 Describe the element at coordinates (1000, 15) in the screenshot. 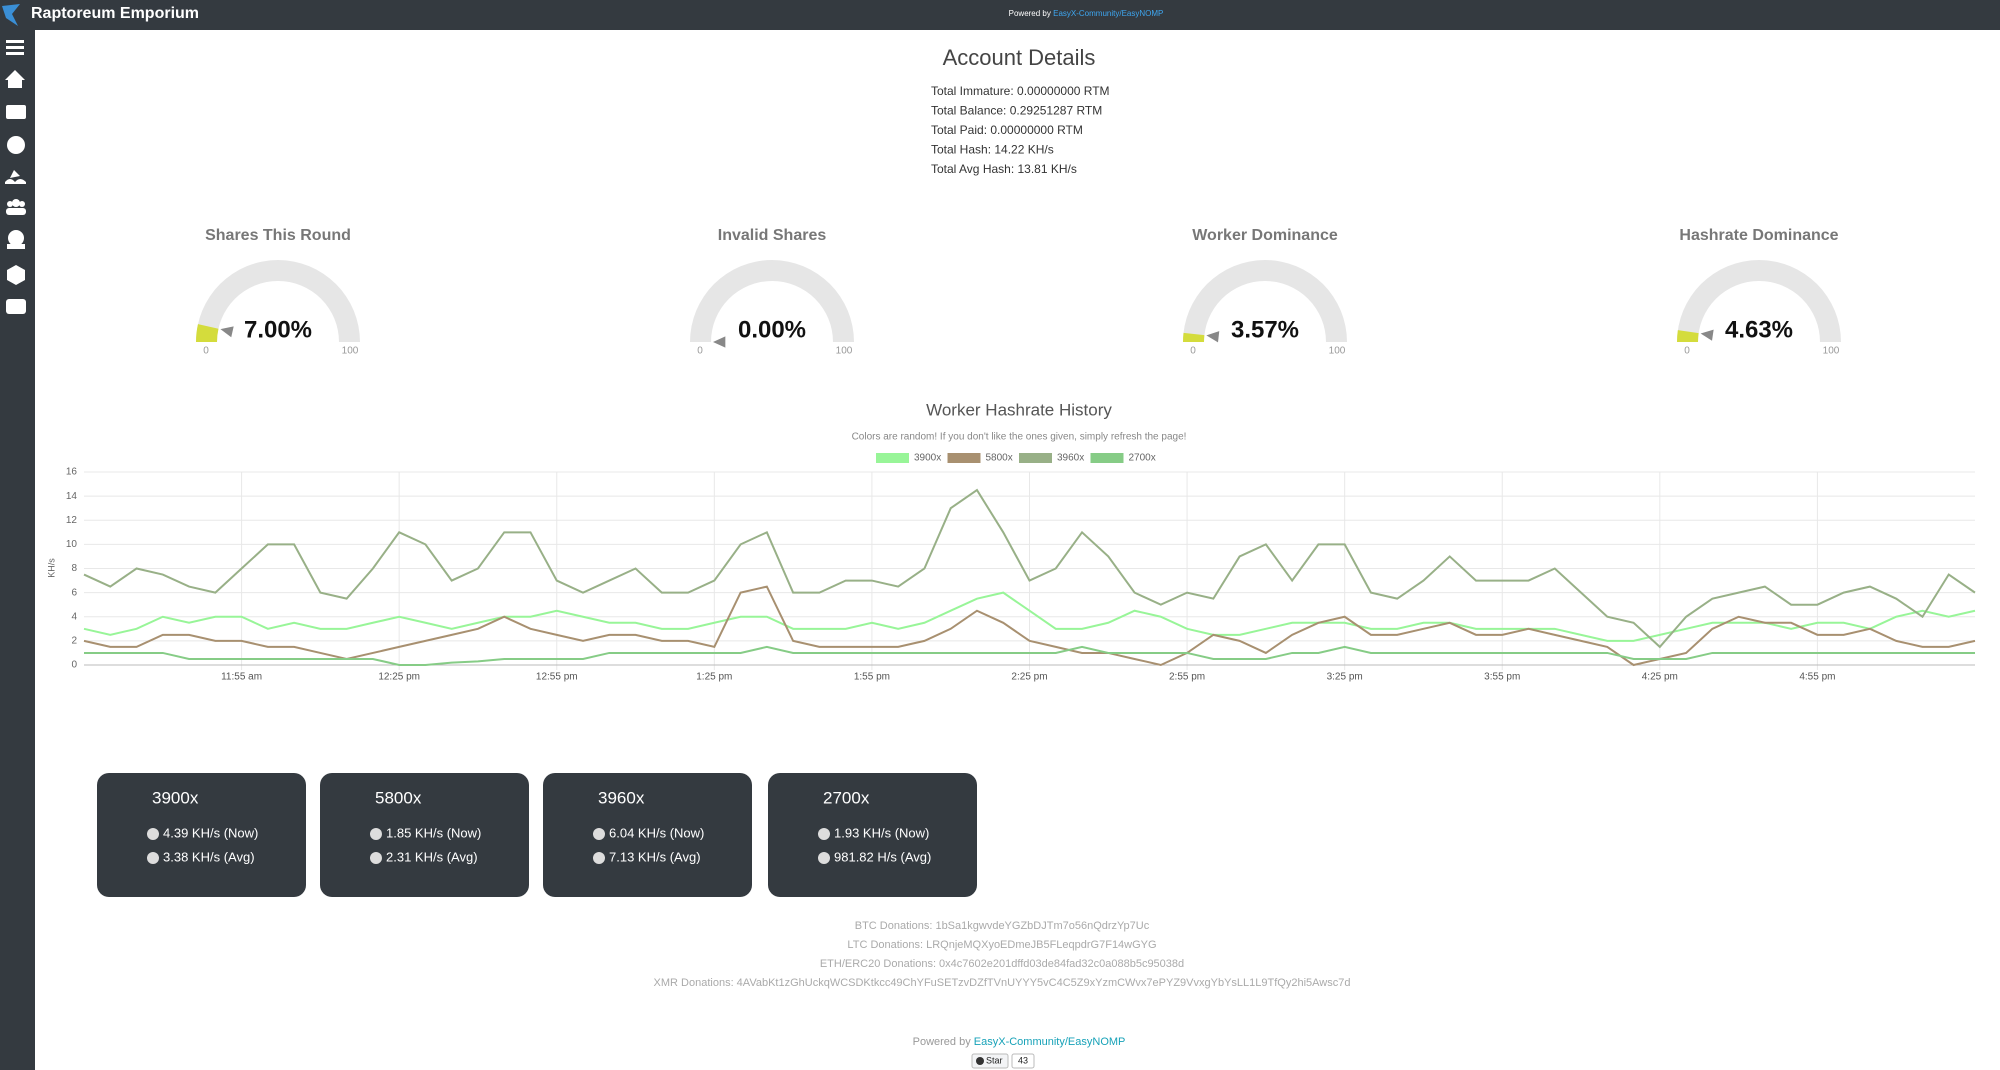

I see `top-bar` at that location.